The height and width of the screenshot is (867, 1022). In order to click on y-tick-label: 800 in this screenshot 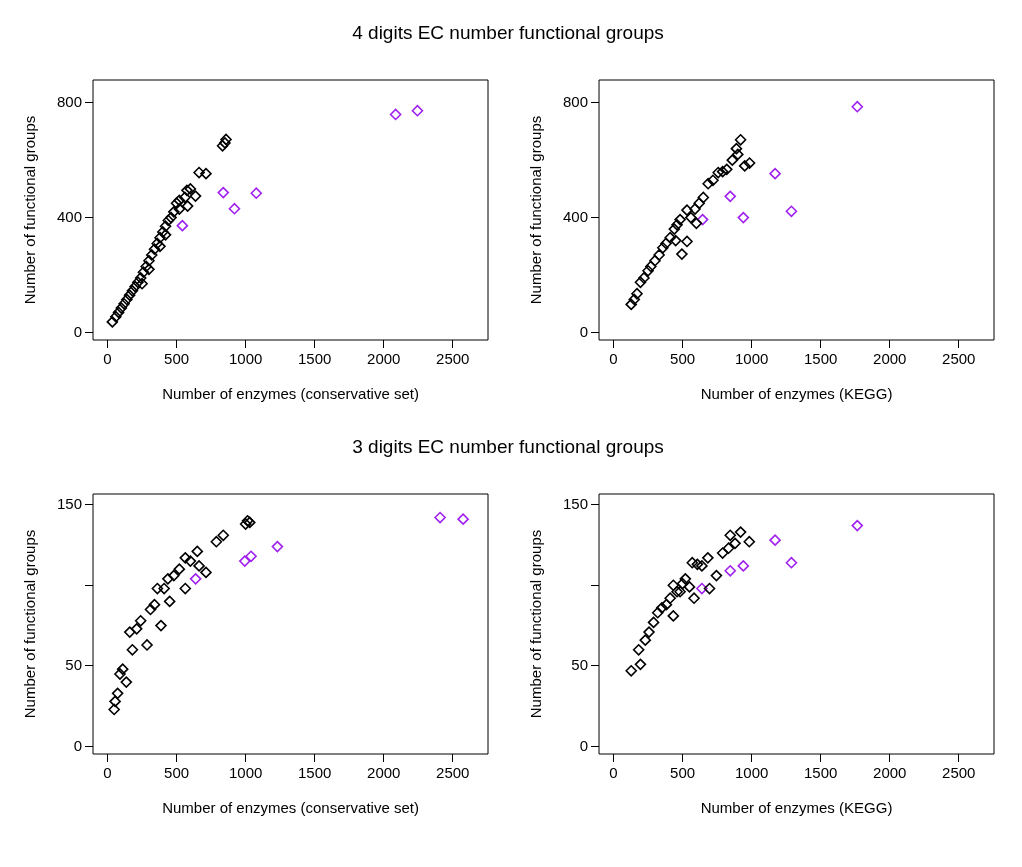, I will do `click(576, 101)`.